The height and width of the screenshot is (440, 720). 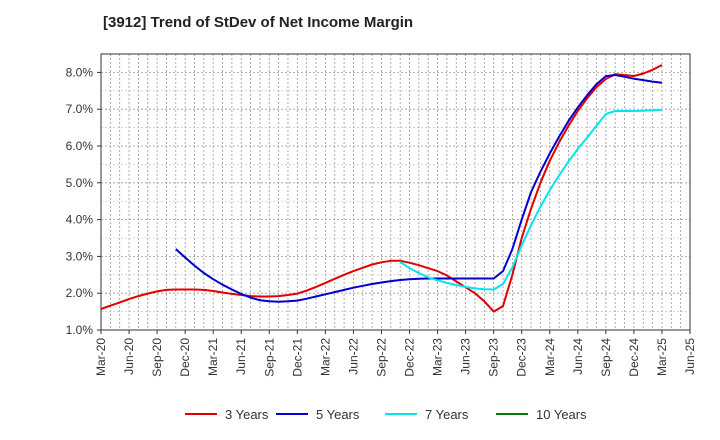 I want to click on x-tick-label: Dec-23, so click(x=522, y=357).